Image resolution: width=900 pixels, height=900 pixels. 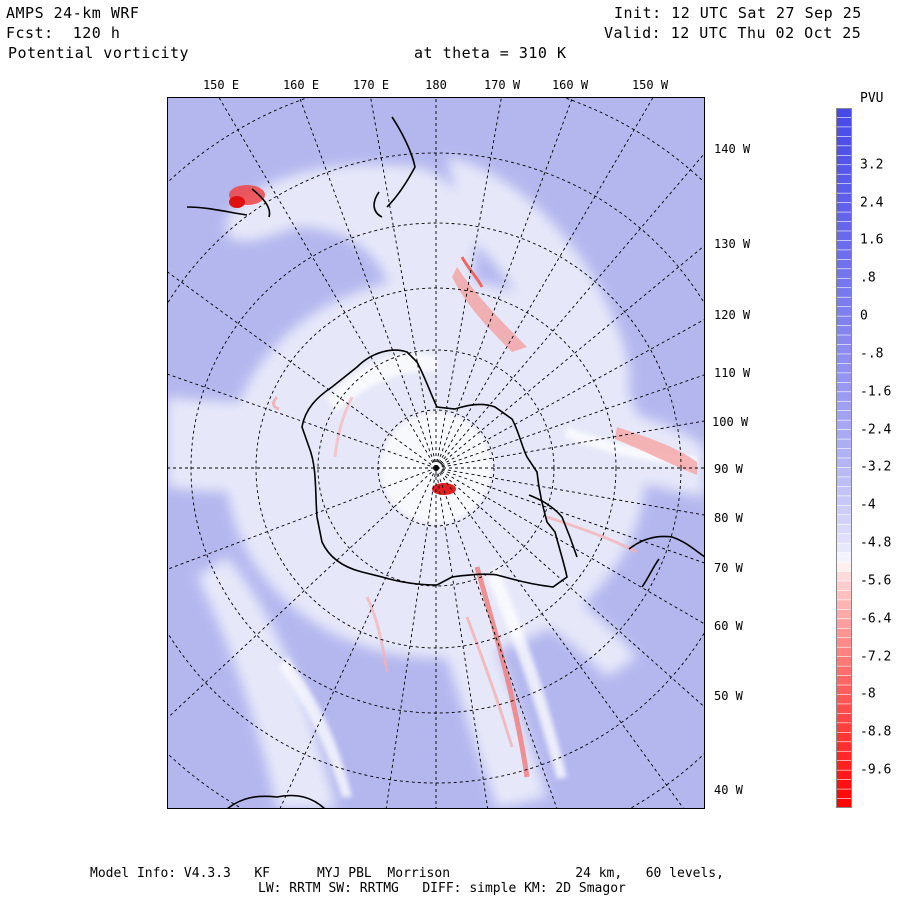 I want to click on colorbar-frame, so click(x=844, y=458).